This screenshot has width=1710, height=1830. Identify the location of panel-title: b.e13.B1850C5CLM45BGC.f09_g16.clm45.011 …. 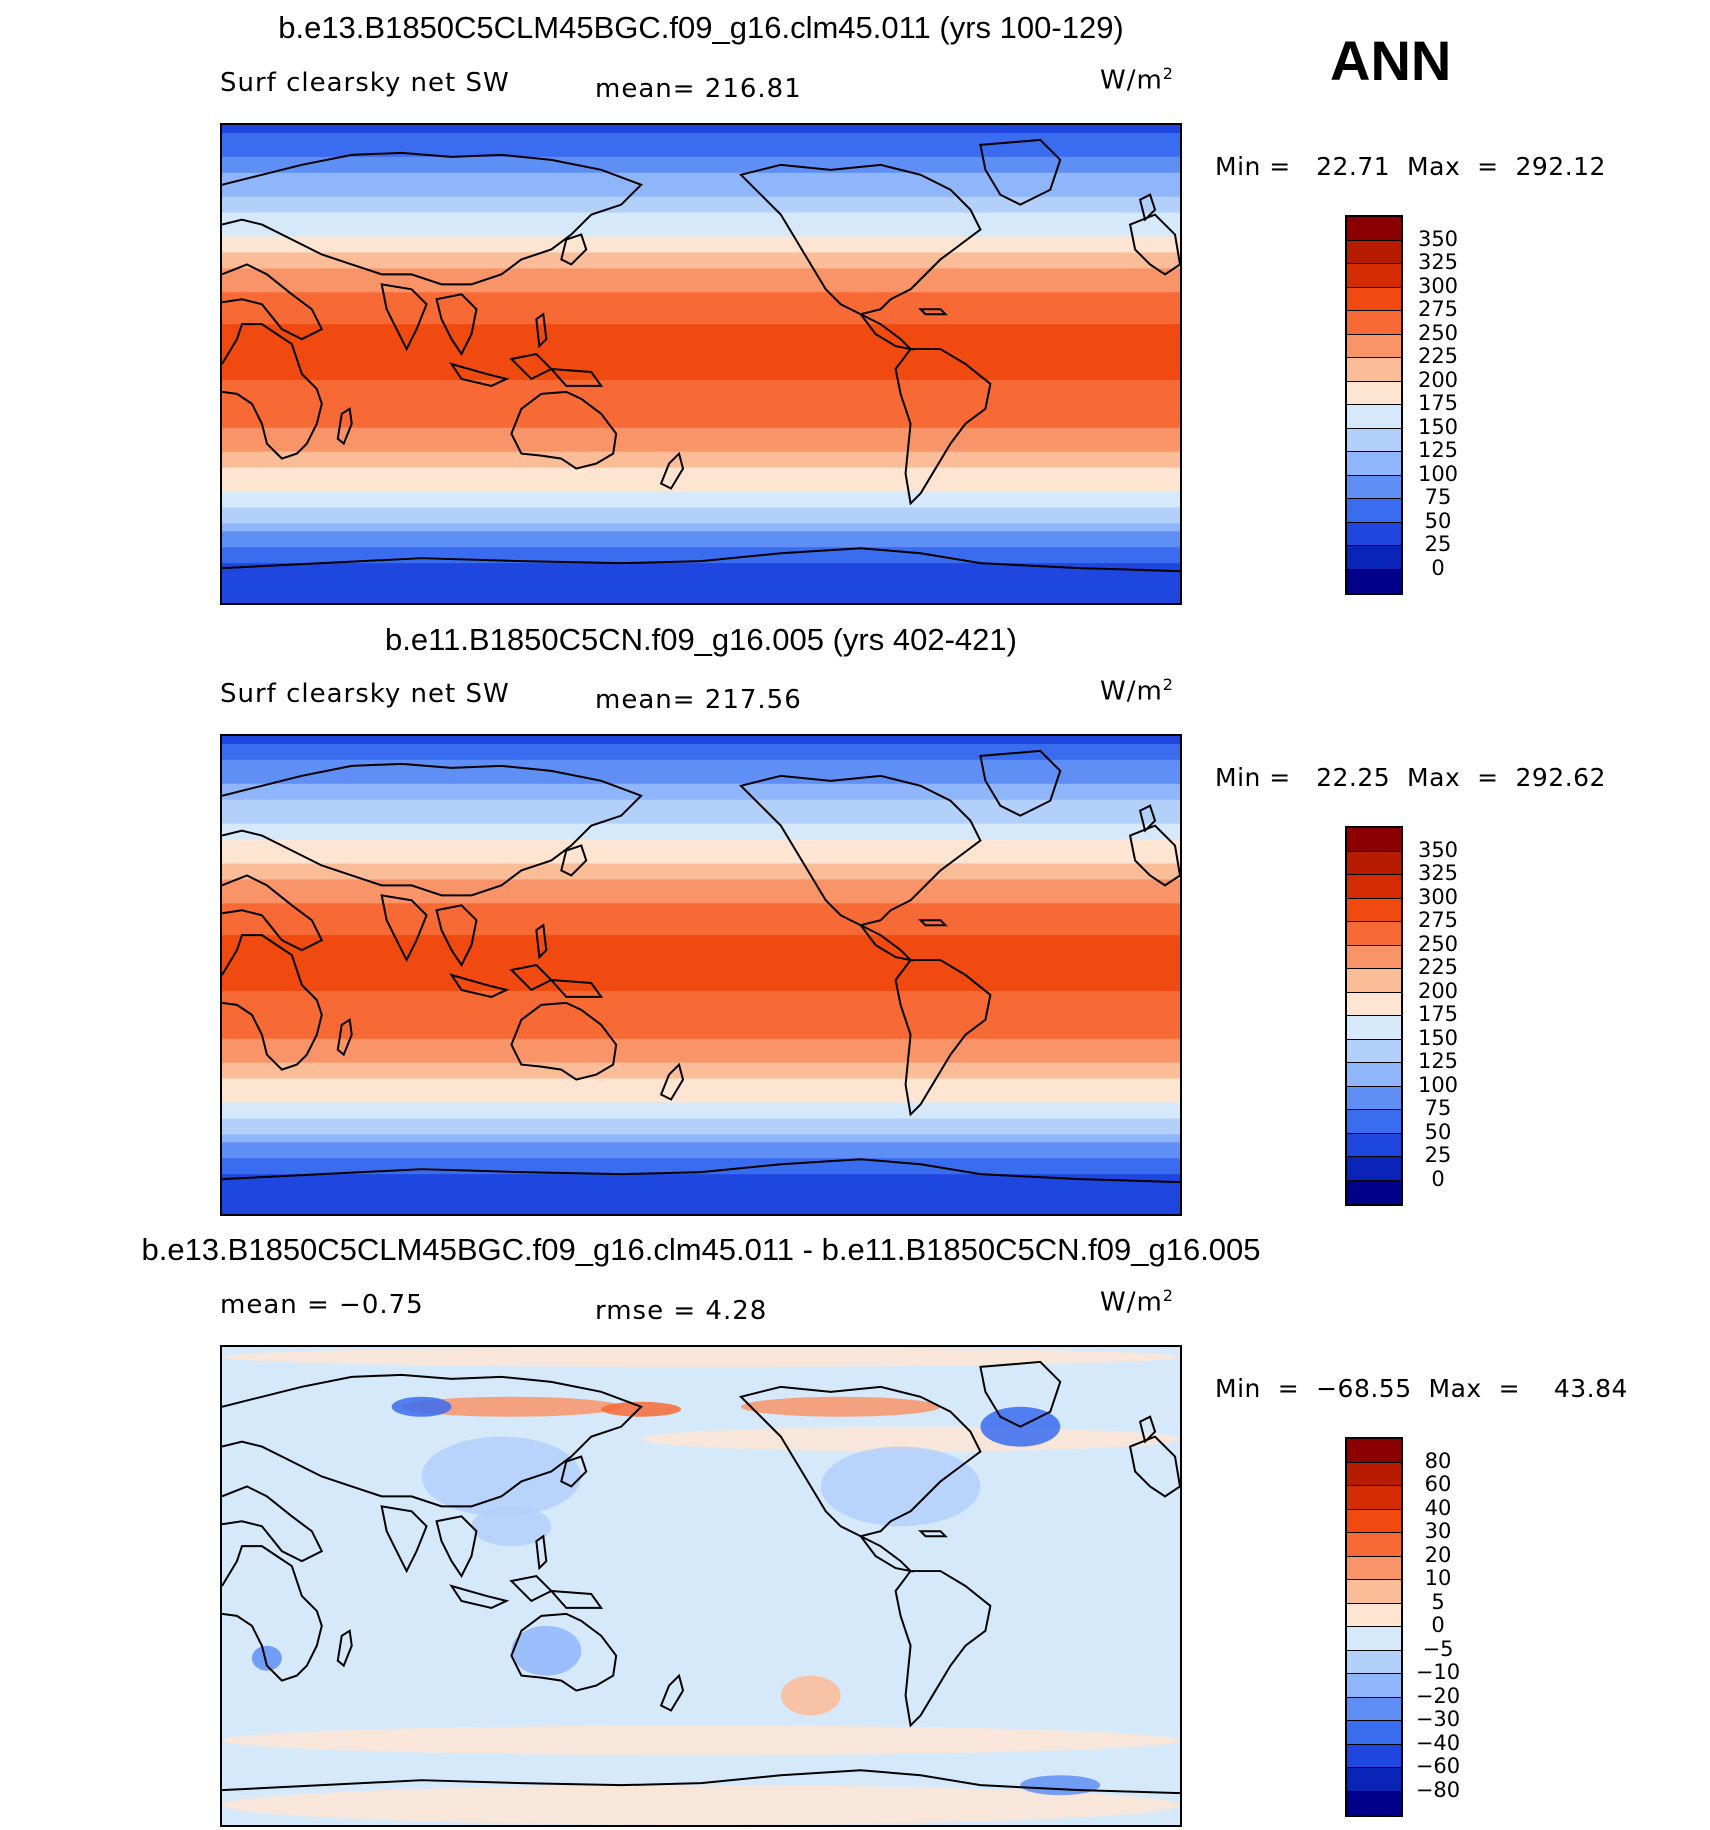
(701, 27).